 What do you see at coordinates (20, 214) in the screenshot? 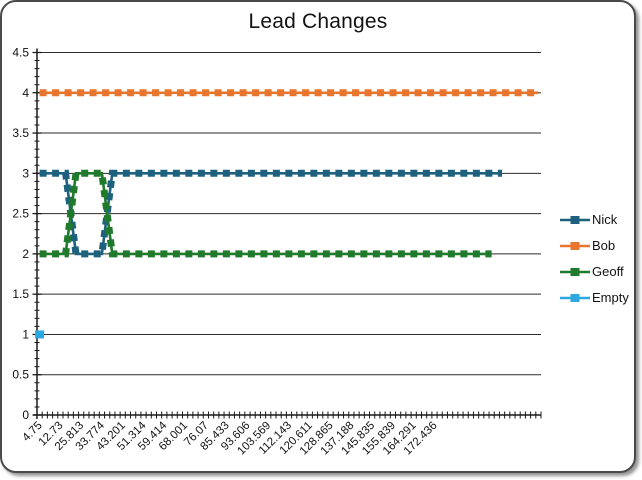
I see `y-tick-label: 2.5` at bounding box center [20, 214].